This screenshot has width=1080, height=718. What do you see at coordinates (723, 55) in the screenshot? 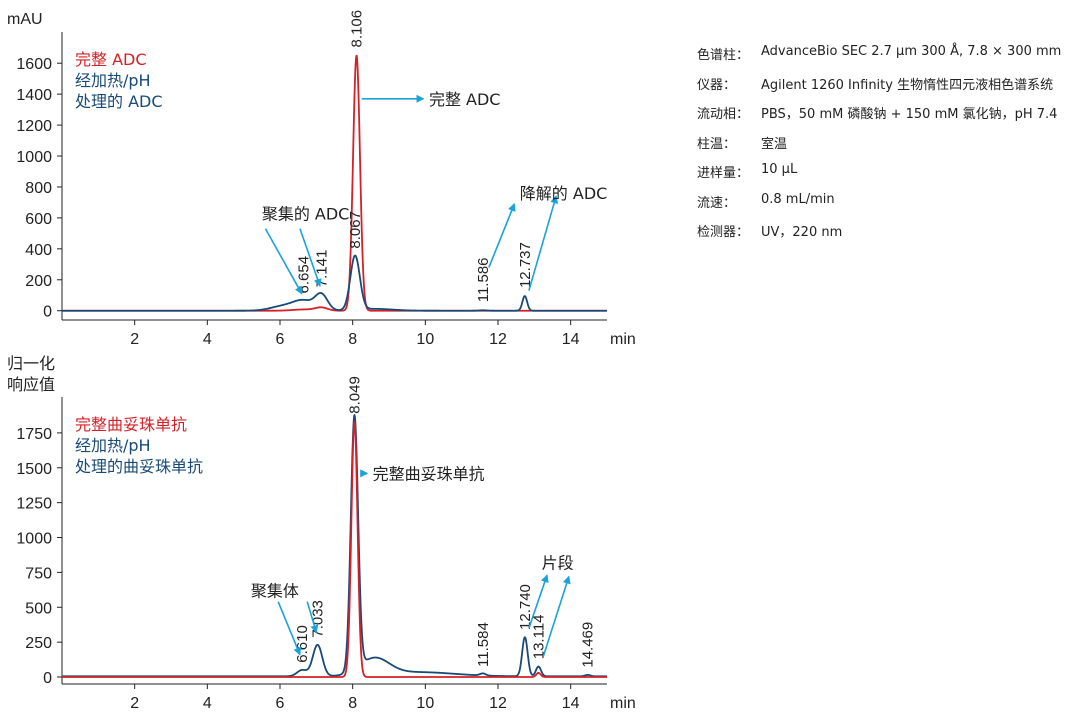
I see `condition-label: 色谱柱：` at bounding box center [723, 55].